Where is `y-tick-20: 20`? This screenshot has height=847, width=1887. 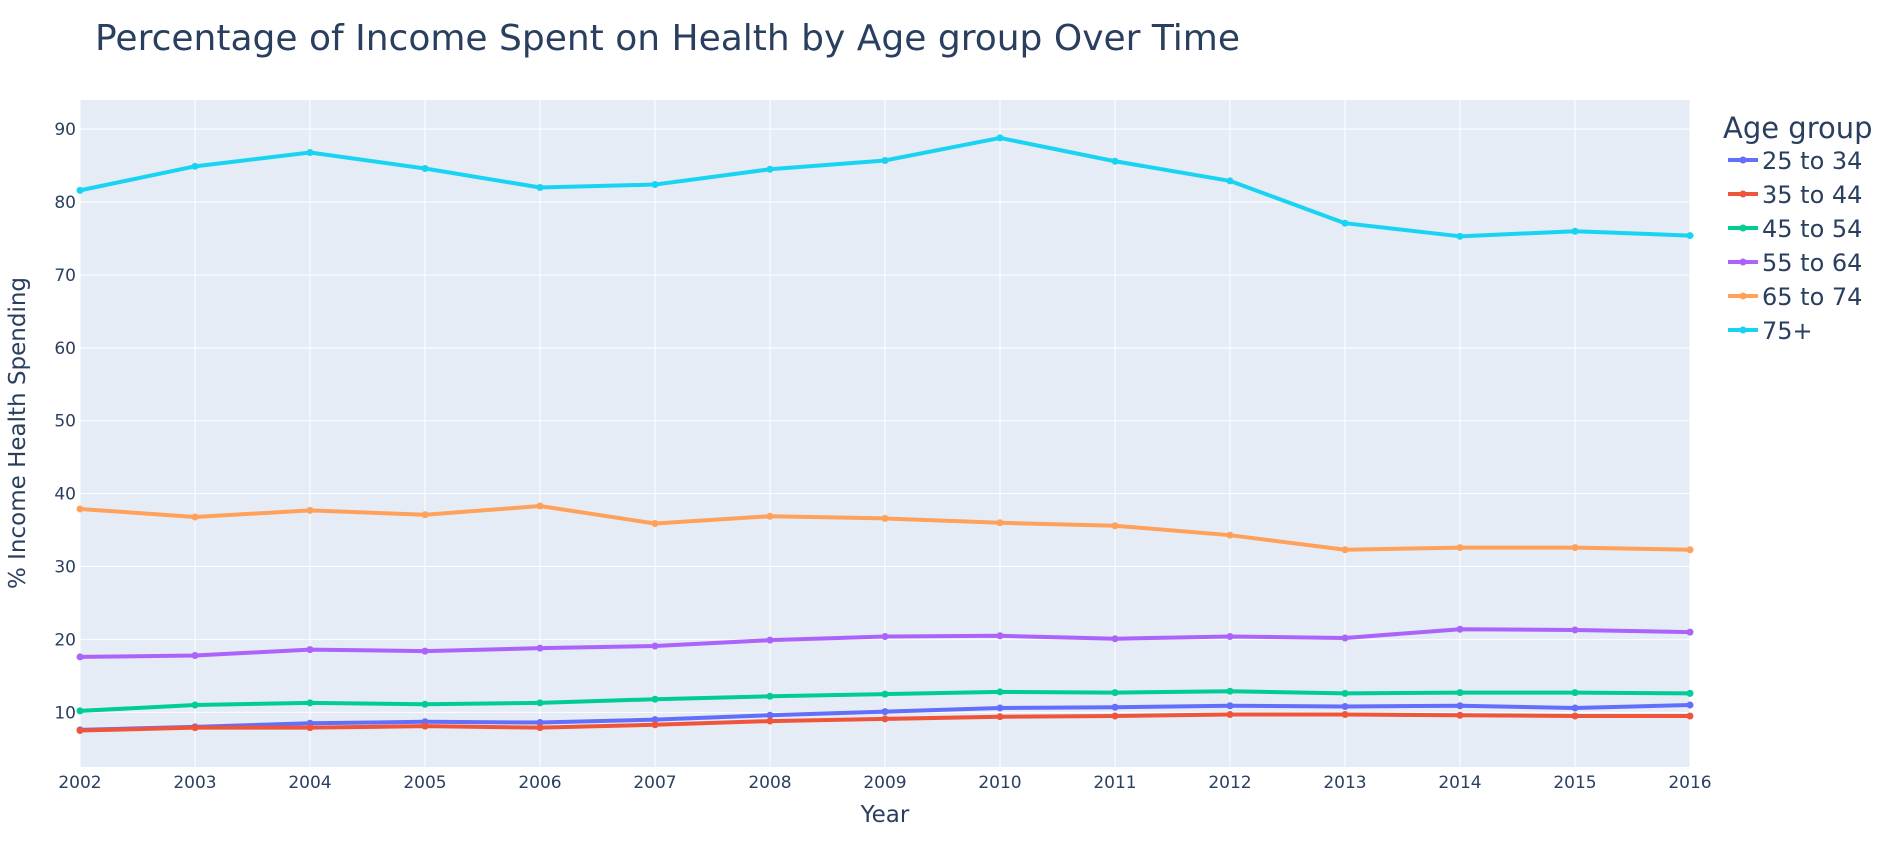
y-tick-20: 20 is located at coordinates (65, 640).